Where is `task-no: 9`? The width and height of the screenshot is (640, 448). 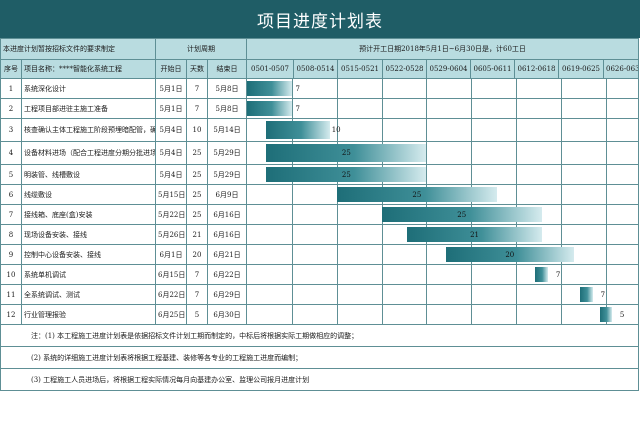 task-no: 9 is located at coordinates (11, 254).